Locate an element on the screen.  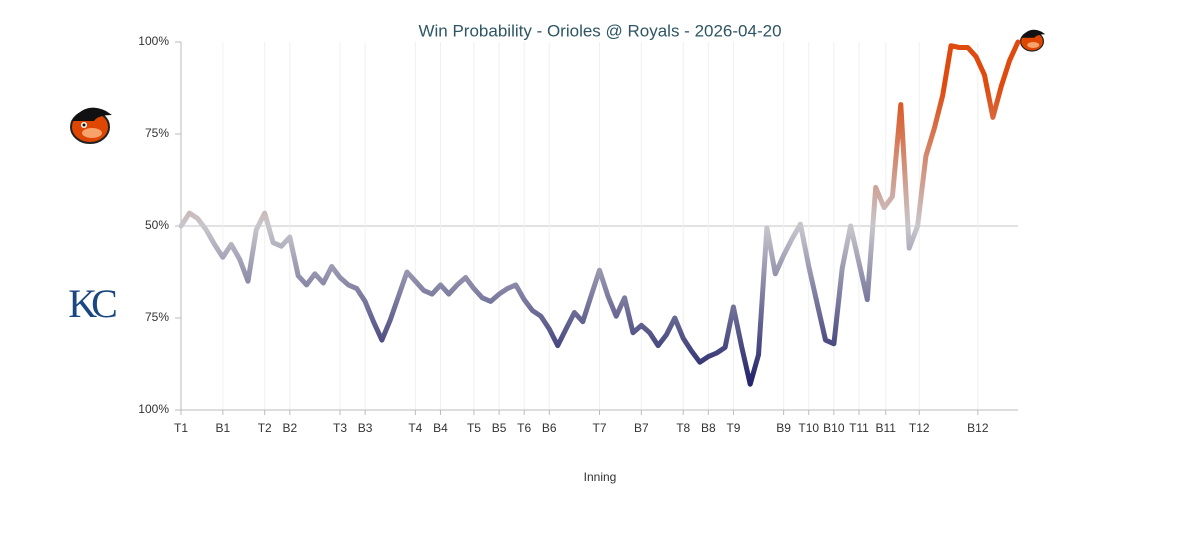
x-tick-label: T12 is located at coordinates (919, 428).